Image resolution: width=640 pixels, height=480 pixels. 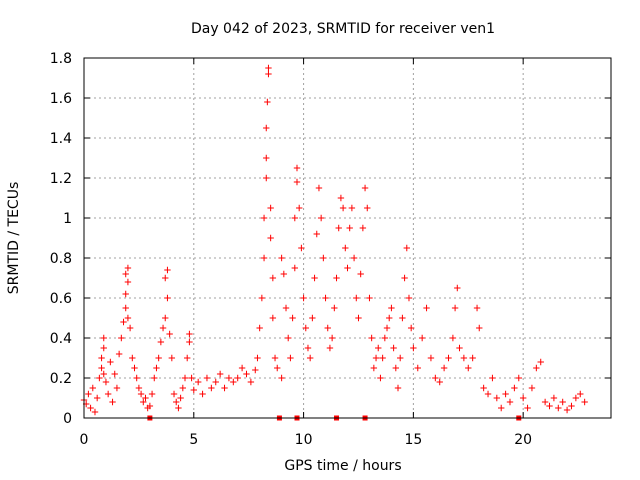 I want to click on y-tick-label: 1.4, so click(x=61, y=139).